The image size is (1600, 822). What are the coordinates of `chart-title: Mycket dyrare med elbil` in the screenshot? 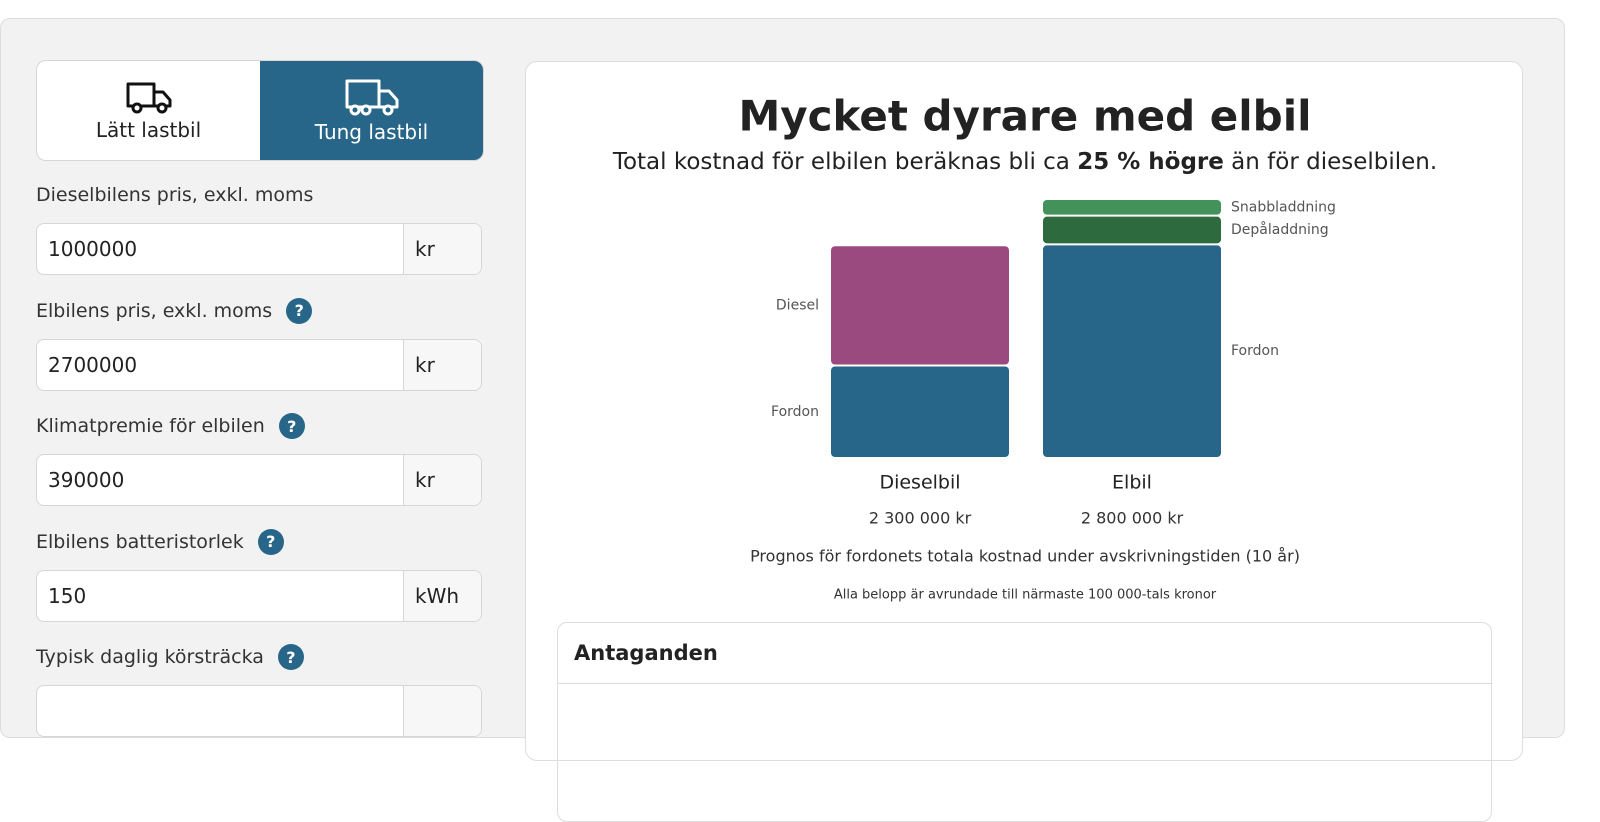 It's located at (1024, 116).